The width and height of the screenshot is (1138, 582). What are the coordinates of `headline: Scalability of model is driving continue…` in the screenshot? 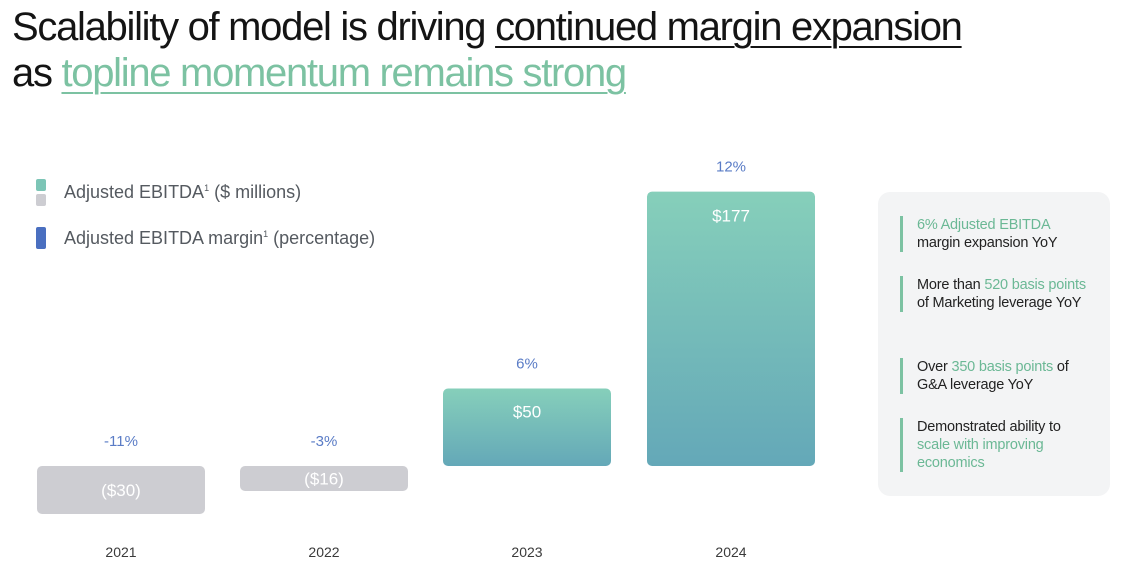 It's located at (487, 50).